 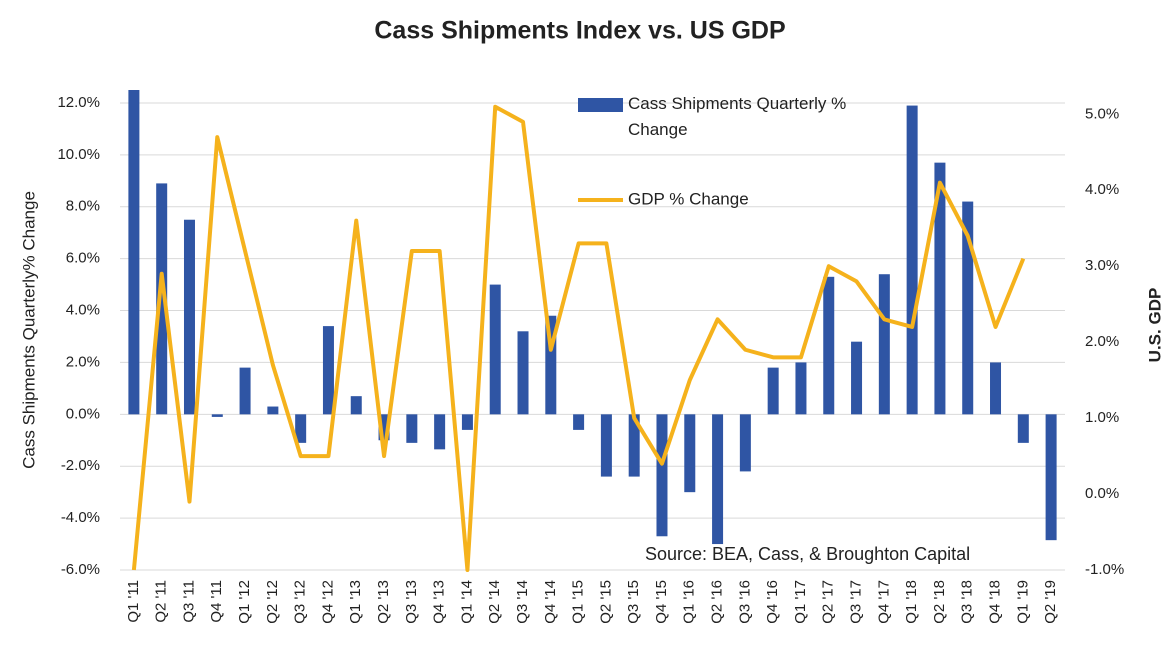 What do you see at coordinates (83, 310) in the screenshot?
I see `y-tick-label: 4.0%` at bounding box center [83, 310].